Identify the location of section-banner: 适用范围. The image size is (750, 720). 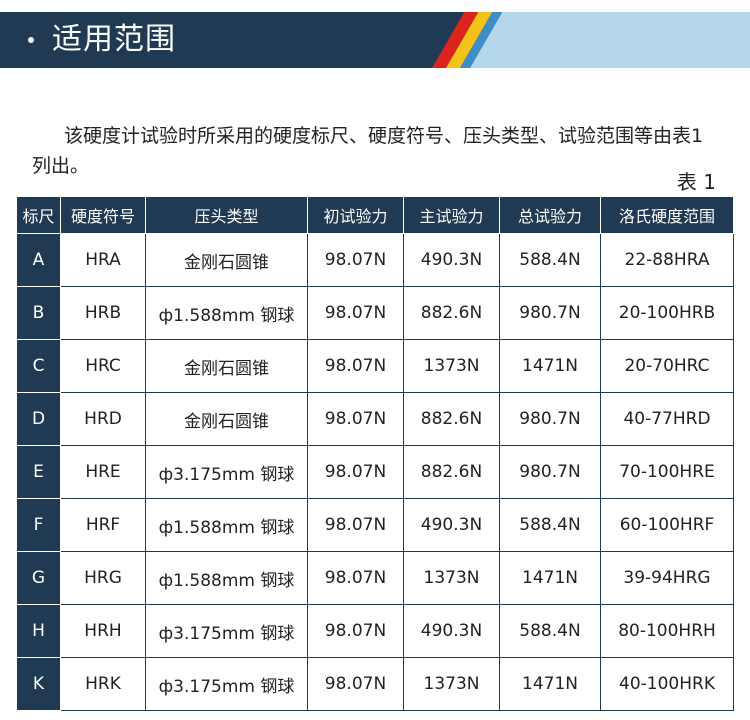
(375, 40).